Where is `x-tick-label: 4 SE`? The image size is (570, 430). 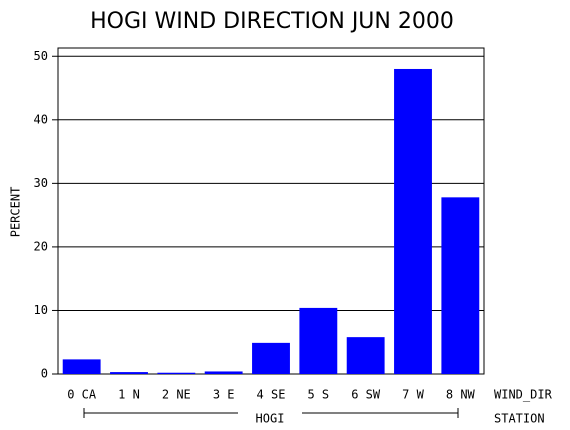 x-tick-label: 4 SE is located at coordinates (271, 395).